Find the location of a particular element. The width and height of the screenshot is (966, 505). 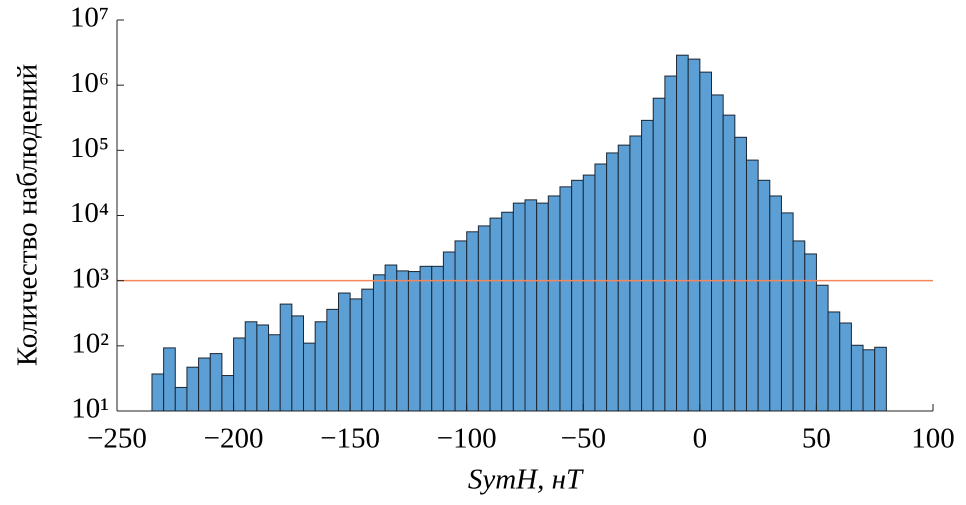

x-tick-label: −50 is located at coordinates (583, 439).